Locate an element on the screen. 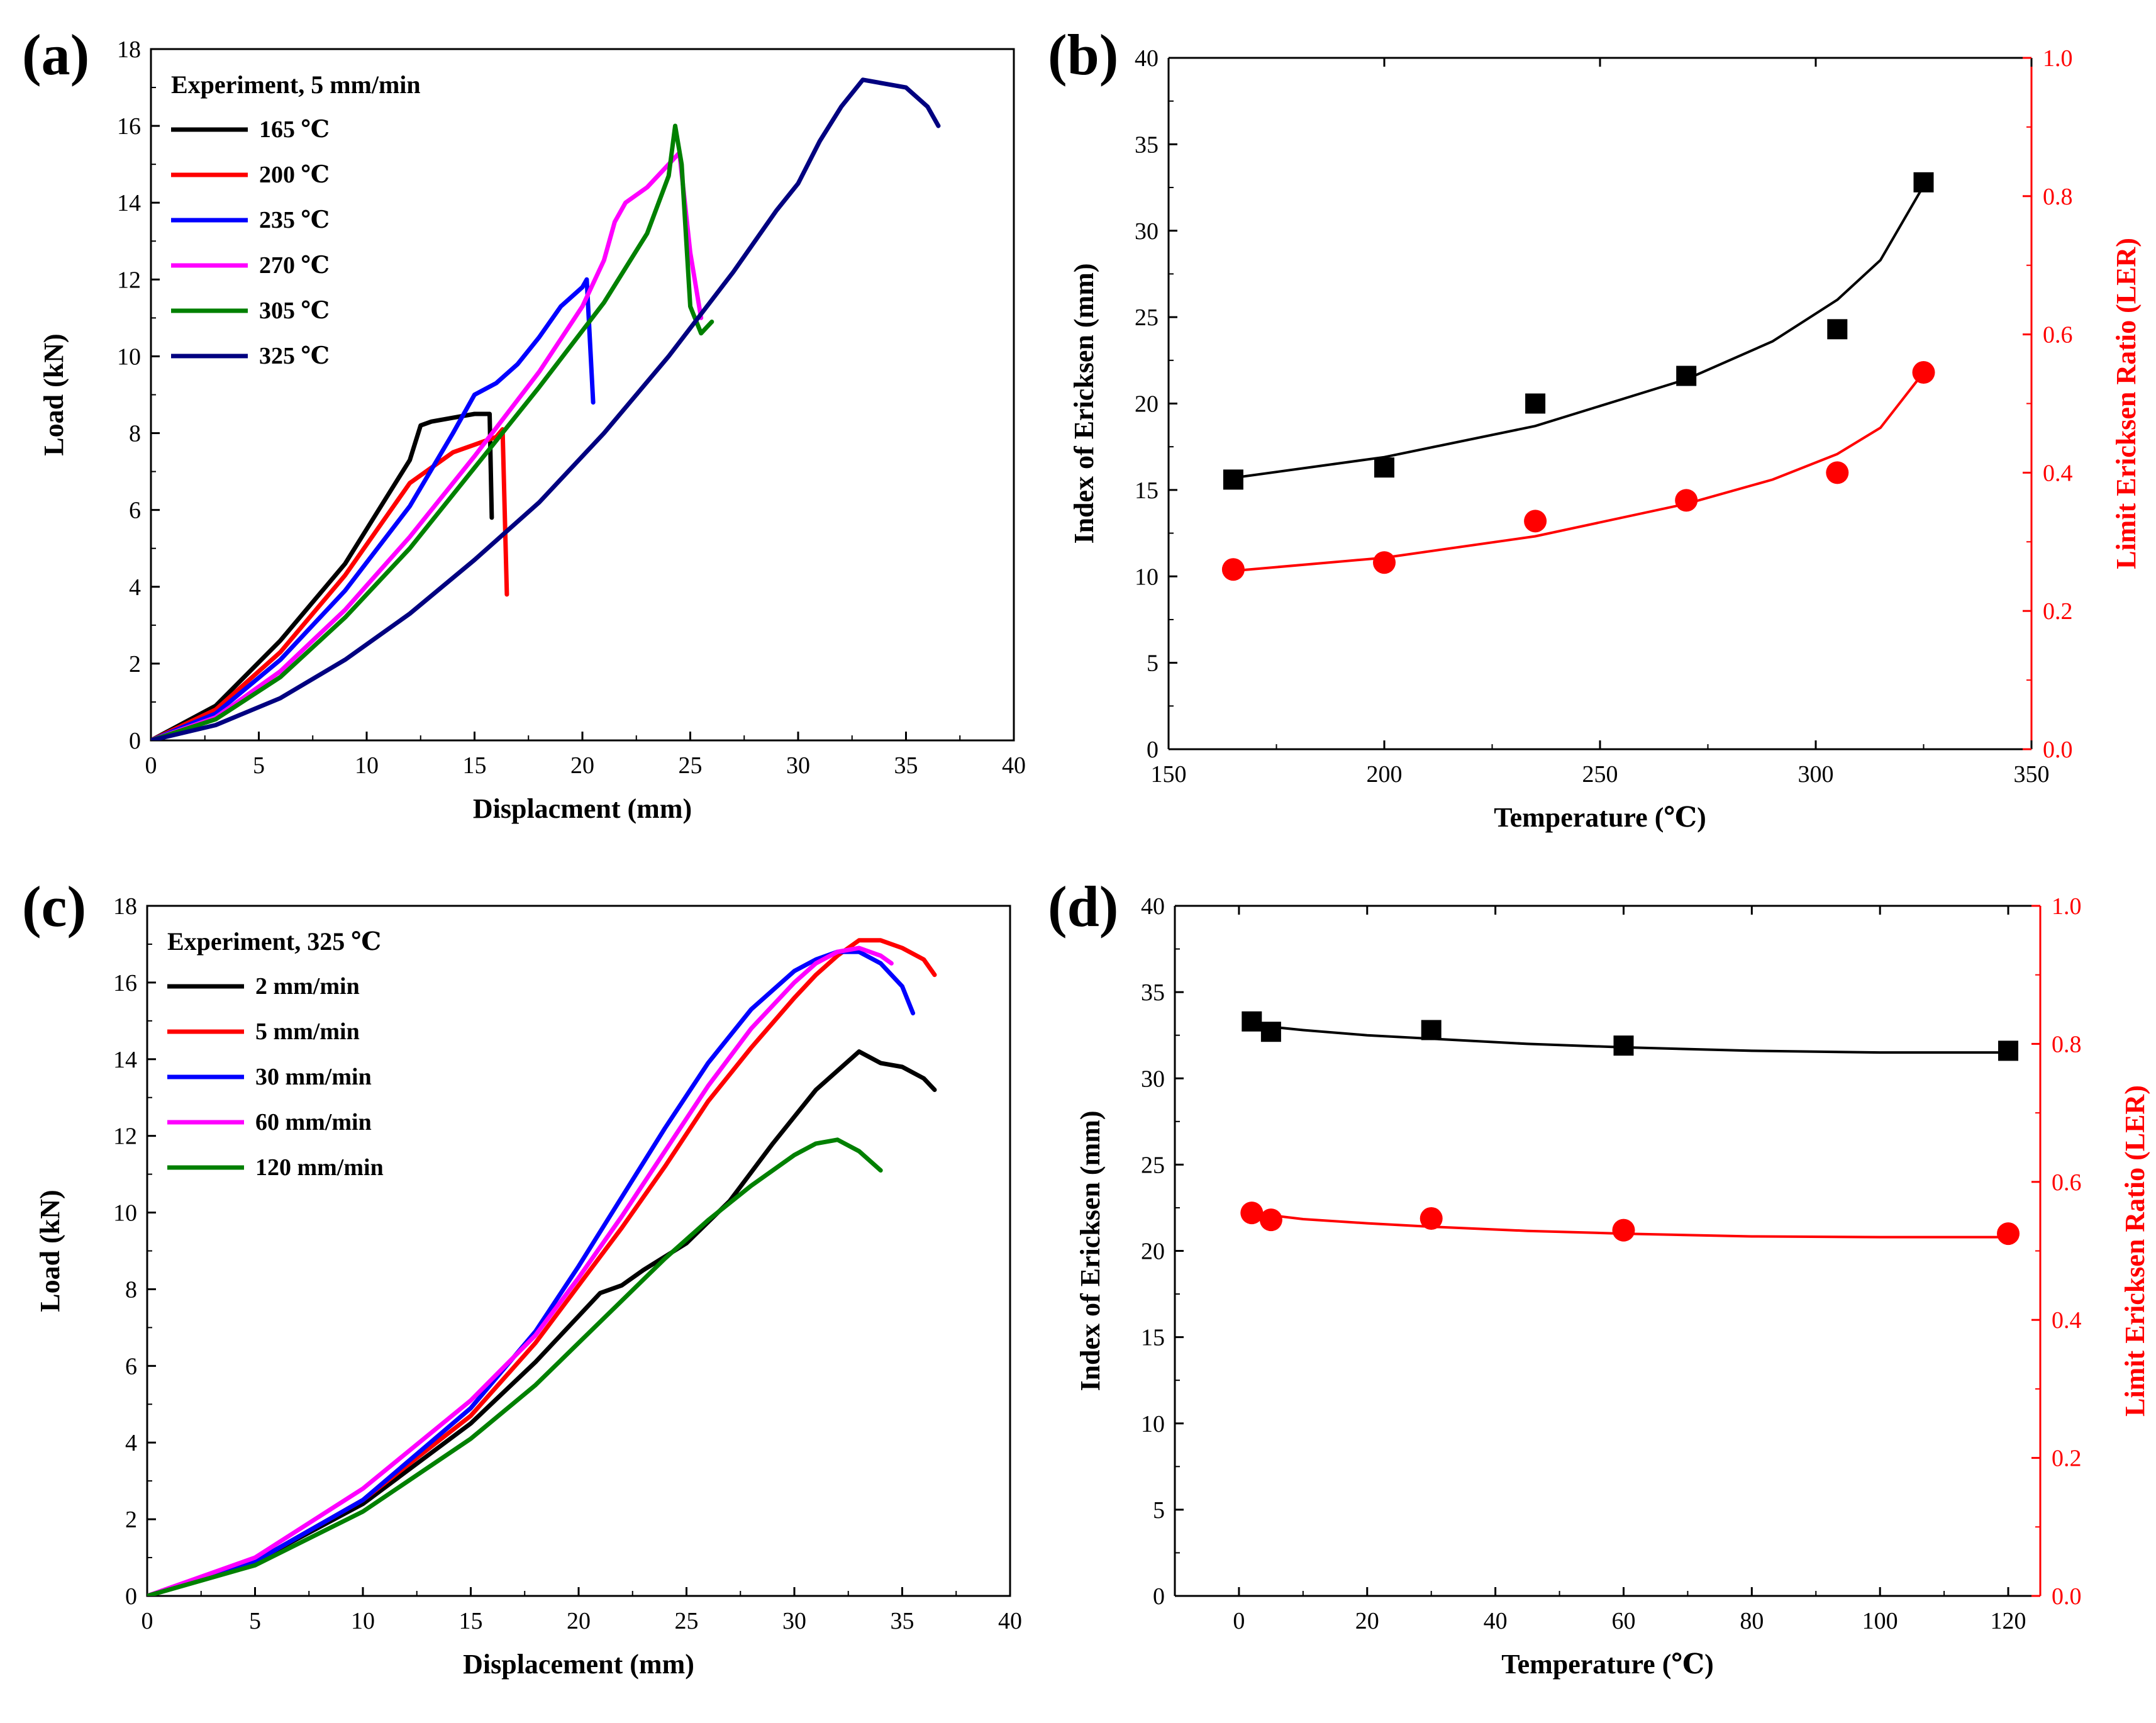 This screenshot has width=2156, height=1723. x-axis-title: Displacement (mm) is located at coordinates (578, 1664).